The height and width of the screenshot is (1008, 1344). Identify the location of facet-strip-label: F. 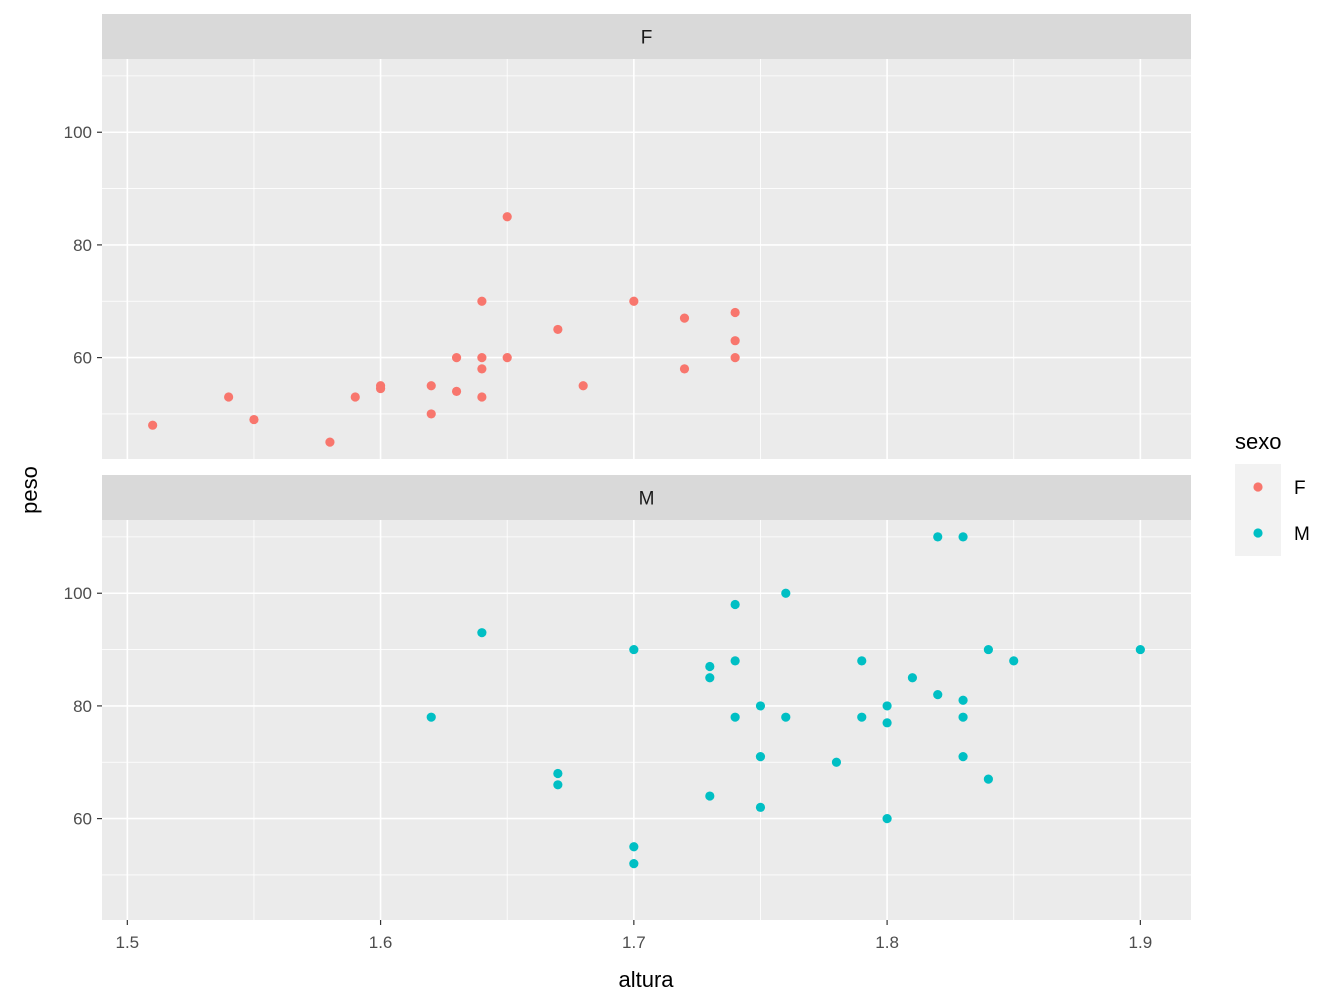
(647, 38).